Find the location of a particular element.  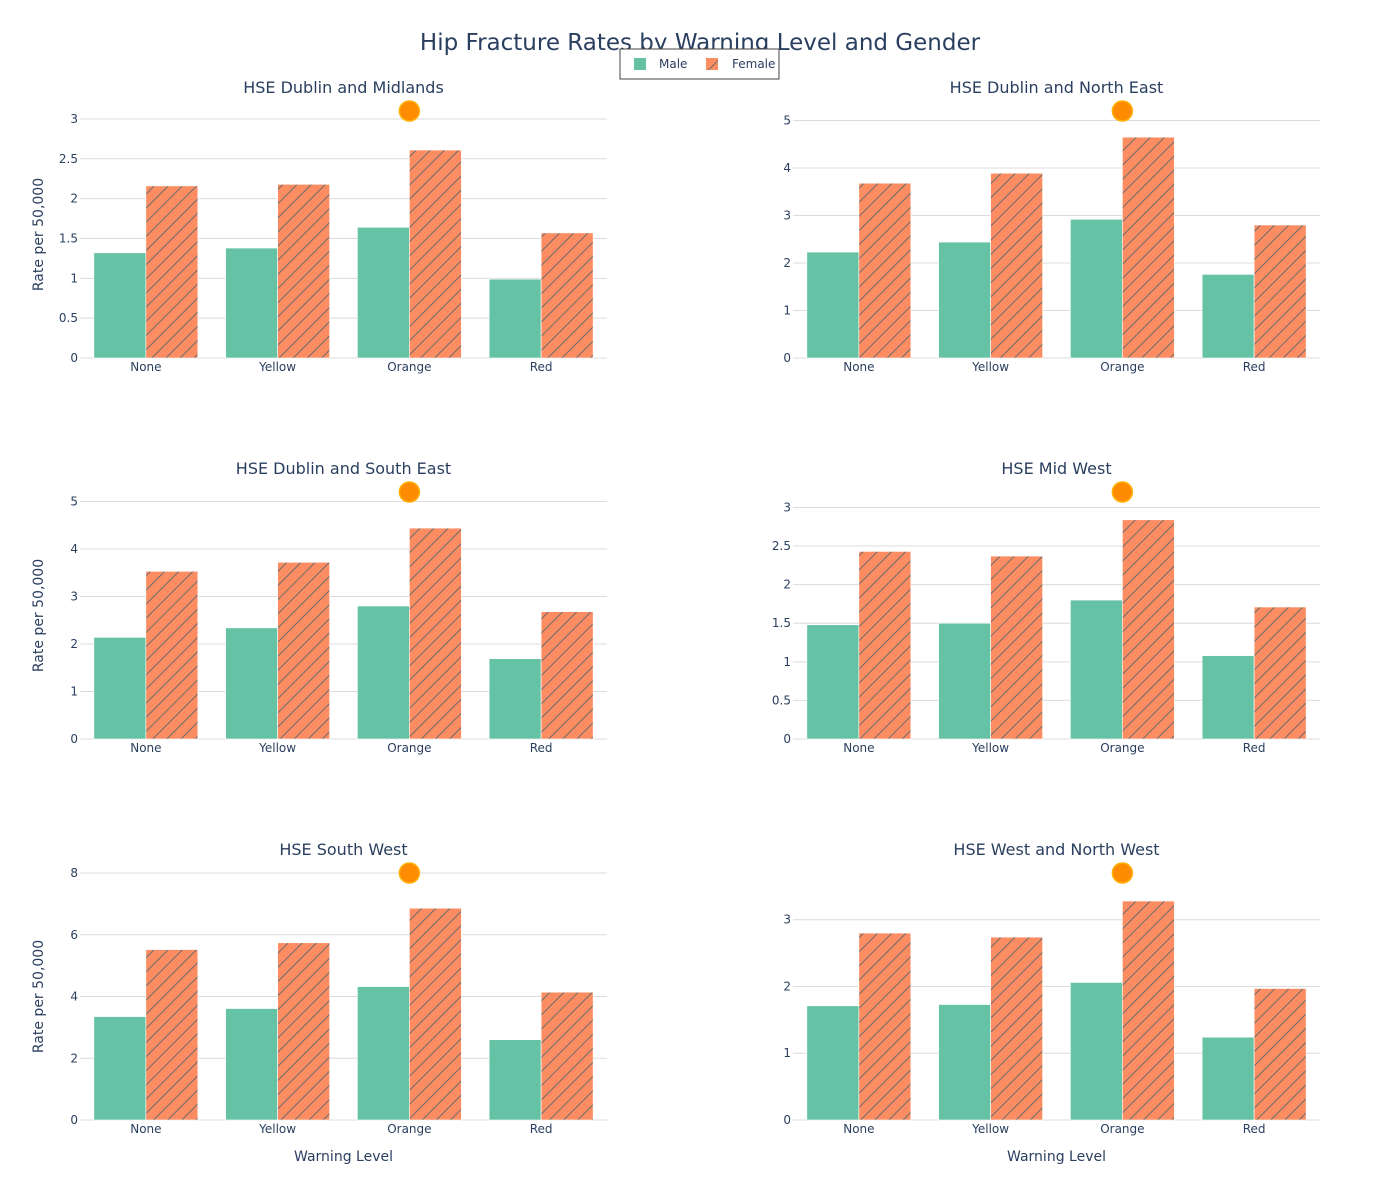

y-tick-label: 2.5 is located at coordinates (68, 159).